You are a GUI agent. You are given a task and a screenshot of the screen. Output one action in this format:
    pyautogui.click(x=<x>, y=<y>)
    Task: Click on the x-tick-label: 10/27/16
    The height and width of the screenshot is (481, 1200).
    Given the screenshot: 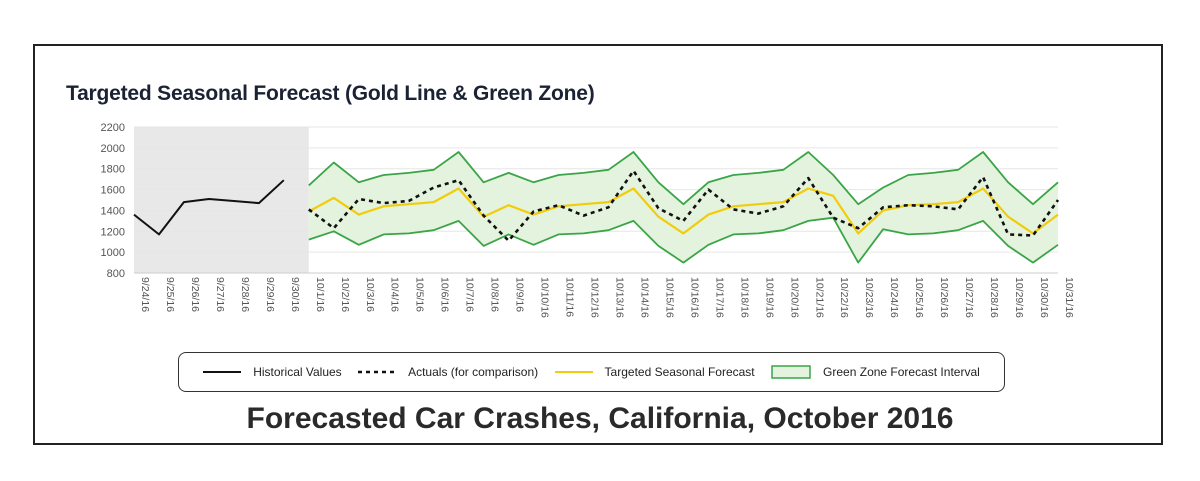 What is the action you would take?
    pyautogui.click(x=969, y=297)
    